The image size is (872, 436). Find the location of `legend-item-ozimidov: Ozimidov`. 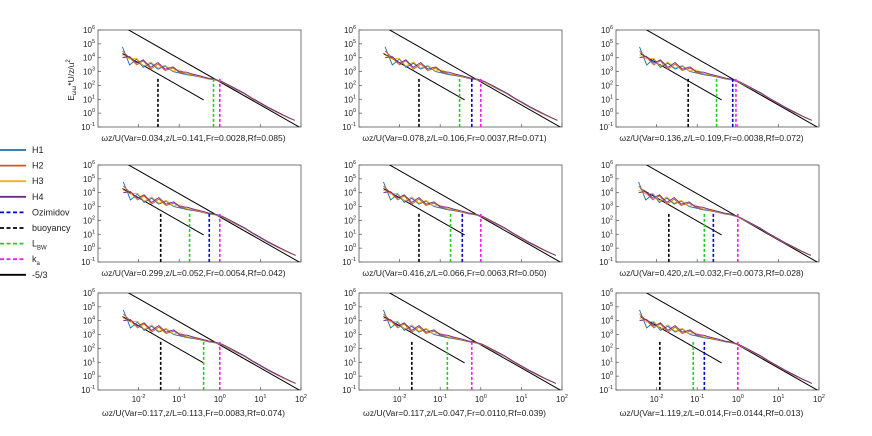

legend-item-ozimidov: Ozimidov is located at coordinates (35, 212).